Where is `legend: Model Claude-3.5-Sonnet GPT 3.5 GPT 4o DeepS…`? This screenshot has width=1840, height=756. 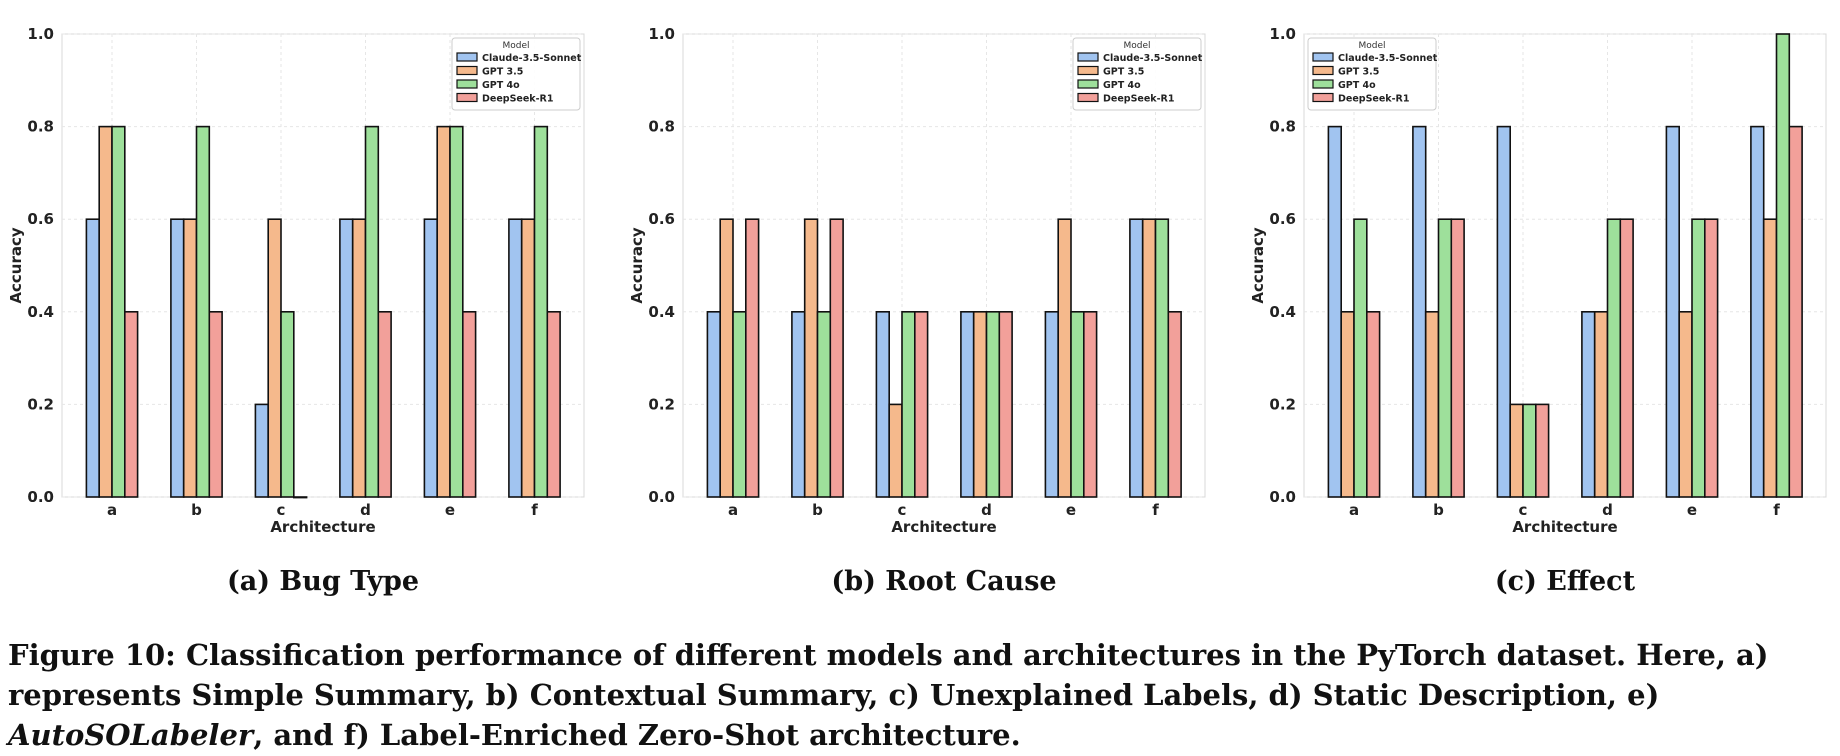
legend: Model Claude-3.5-Sonnet GPT 3.5 GPT 4o DeepS… is located at coordinates (1137, 74).